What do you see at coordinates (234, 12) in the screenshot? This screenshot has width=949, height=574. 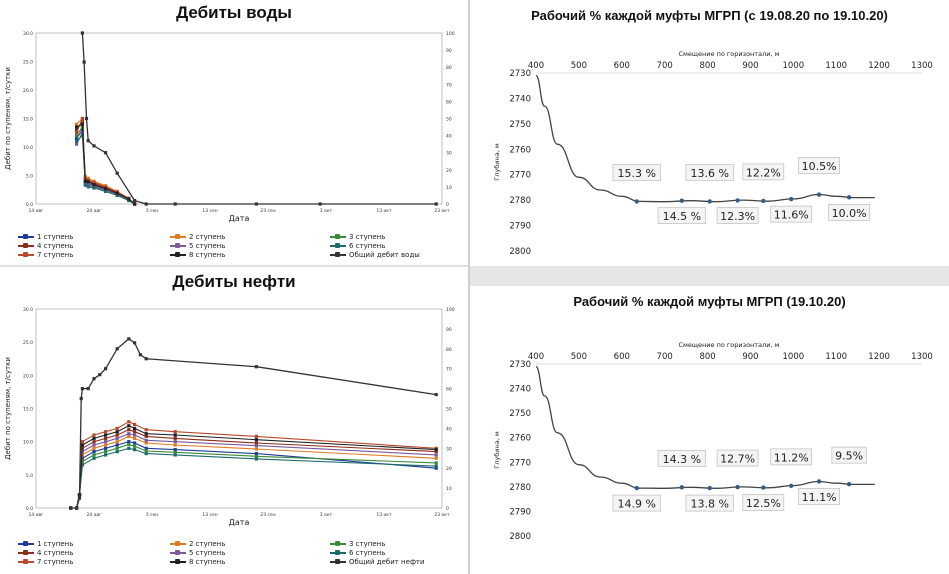 I see `chart-title: Дебиты воды` at bounding box center [234, 12].